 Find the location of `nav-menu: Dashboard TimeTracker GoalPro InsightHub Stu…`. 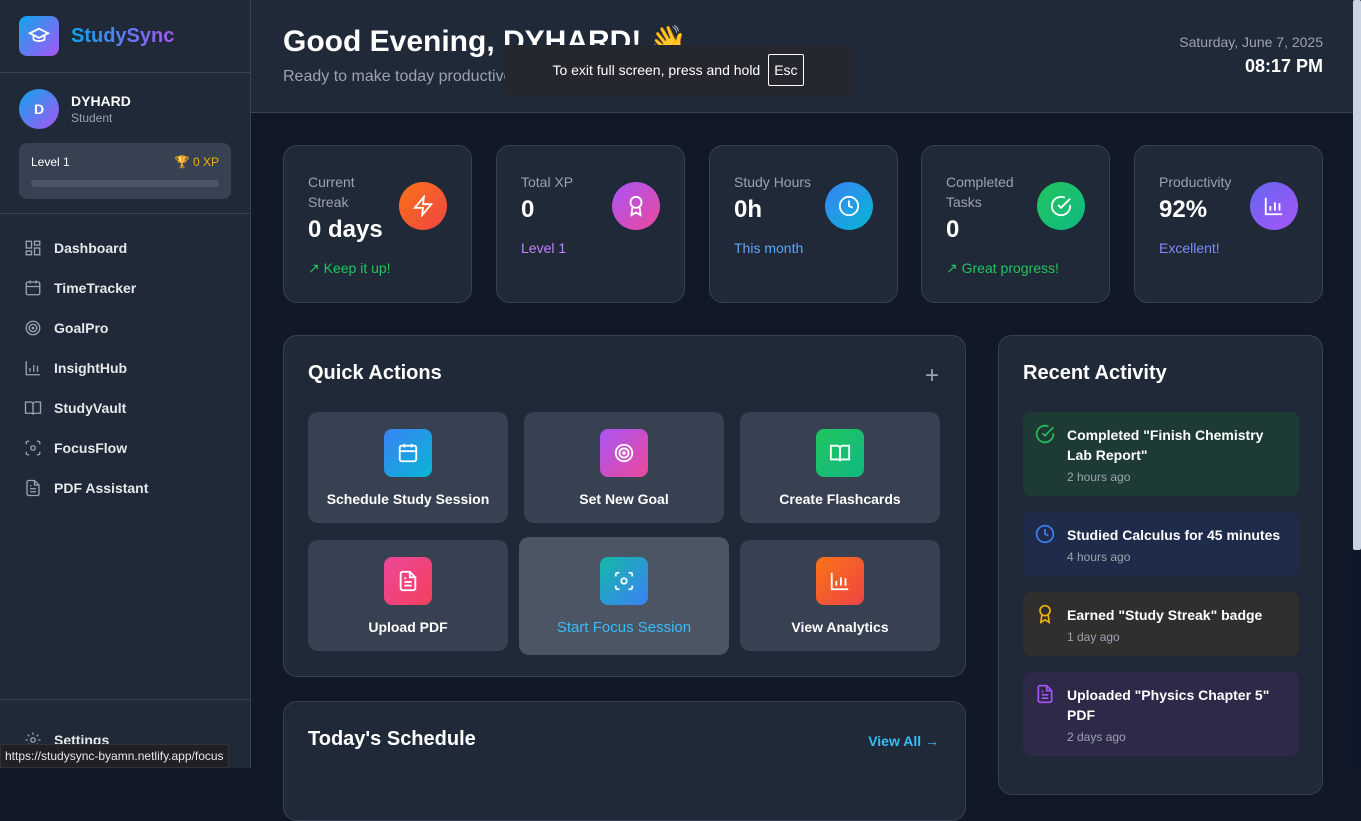

nav-menu: Dashboard TimeTracker GoalPro InsightHub Stu… is located at coordinates (125, 361).